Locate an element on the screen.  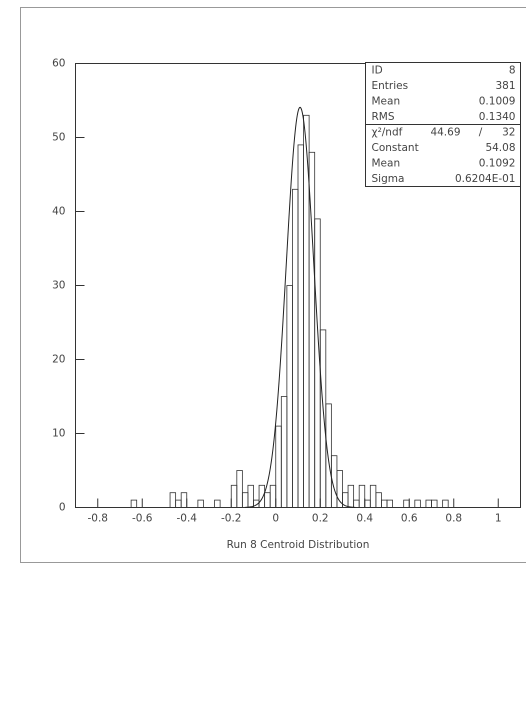
x-tick-label: -0.4 is located at coordinates (187, 519).